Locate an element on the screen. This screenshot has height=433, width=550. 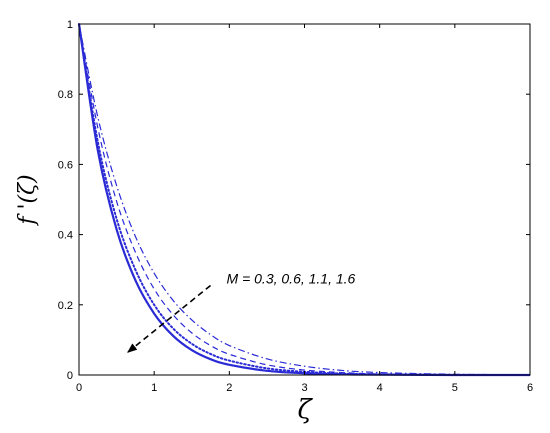
x-tick-label: 4 is located at coordinates (380, 388).